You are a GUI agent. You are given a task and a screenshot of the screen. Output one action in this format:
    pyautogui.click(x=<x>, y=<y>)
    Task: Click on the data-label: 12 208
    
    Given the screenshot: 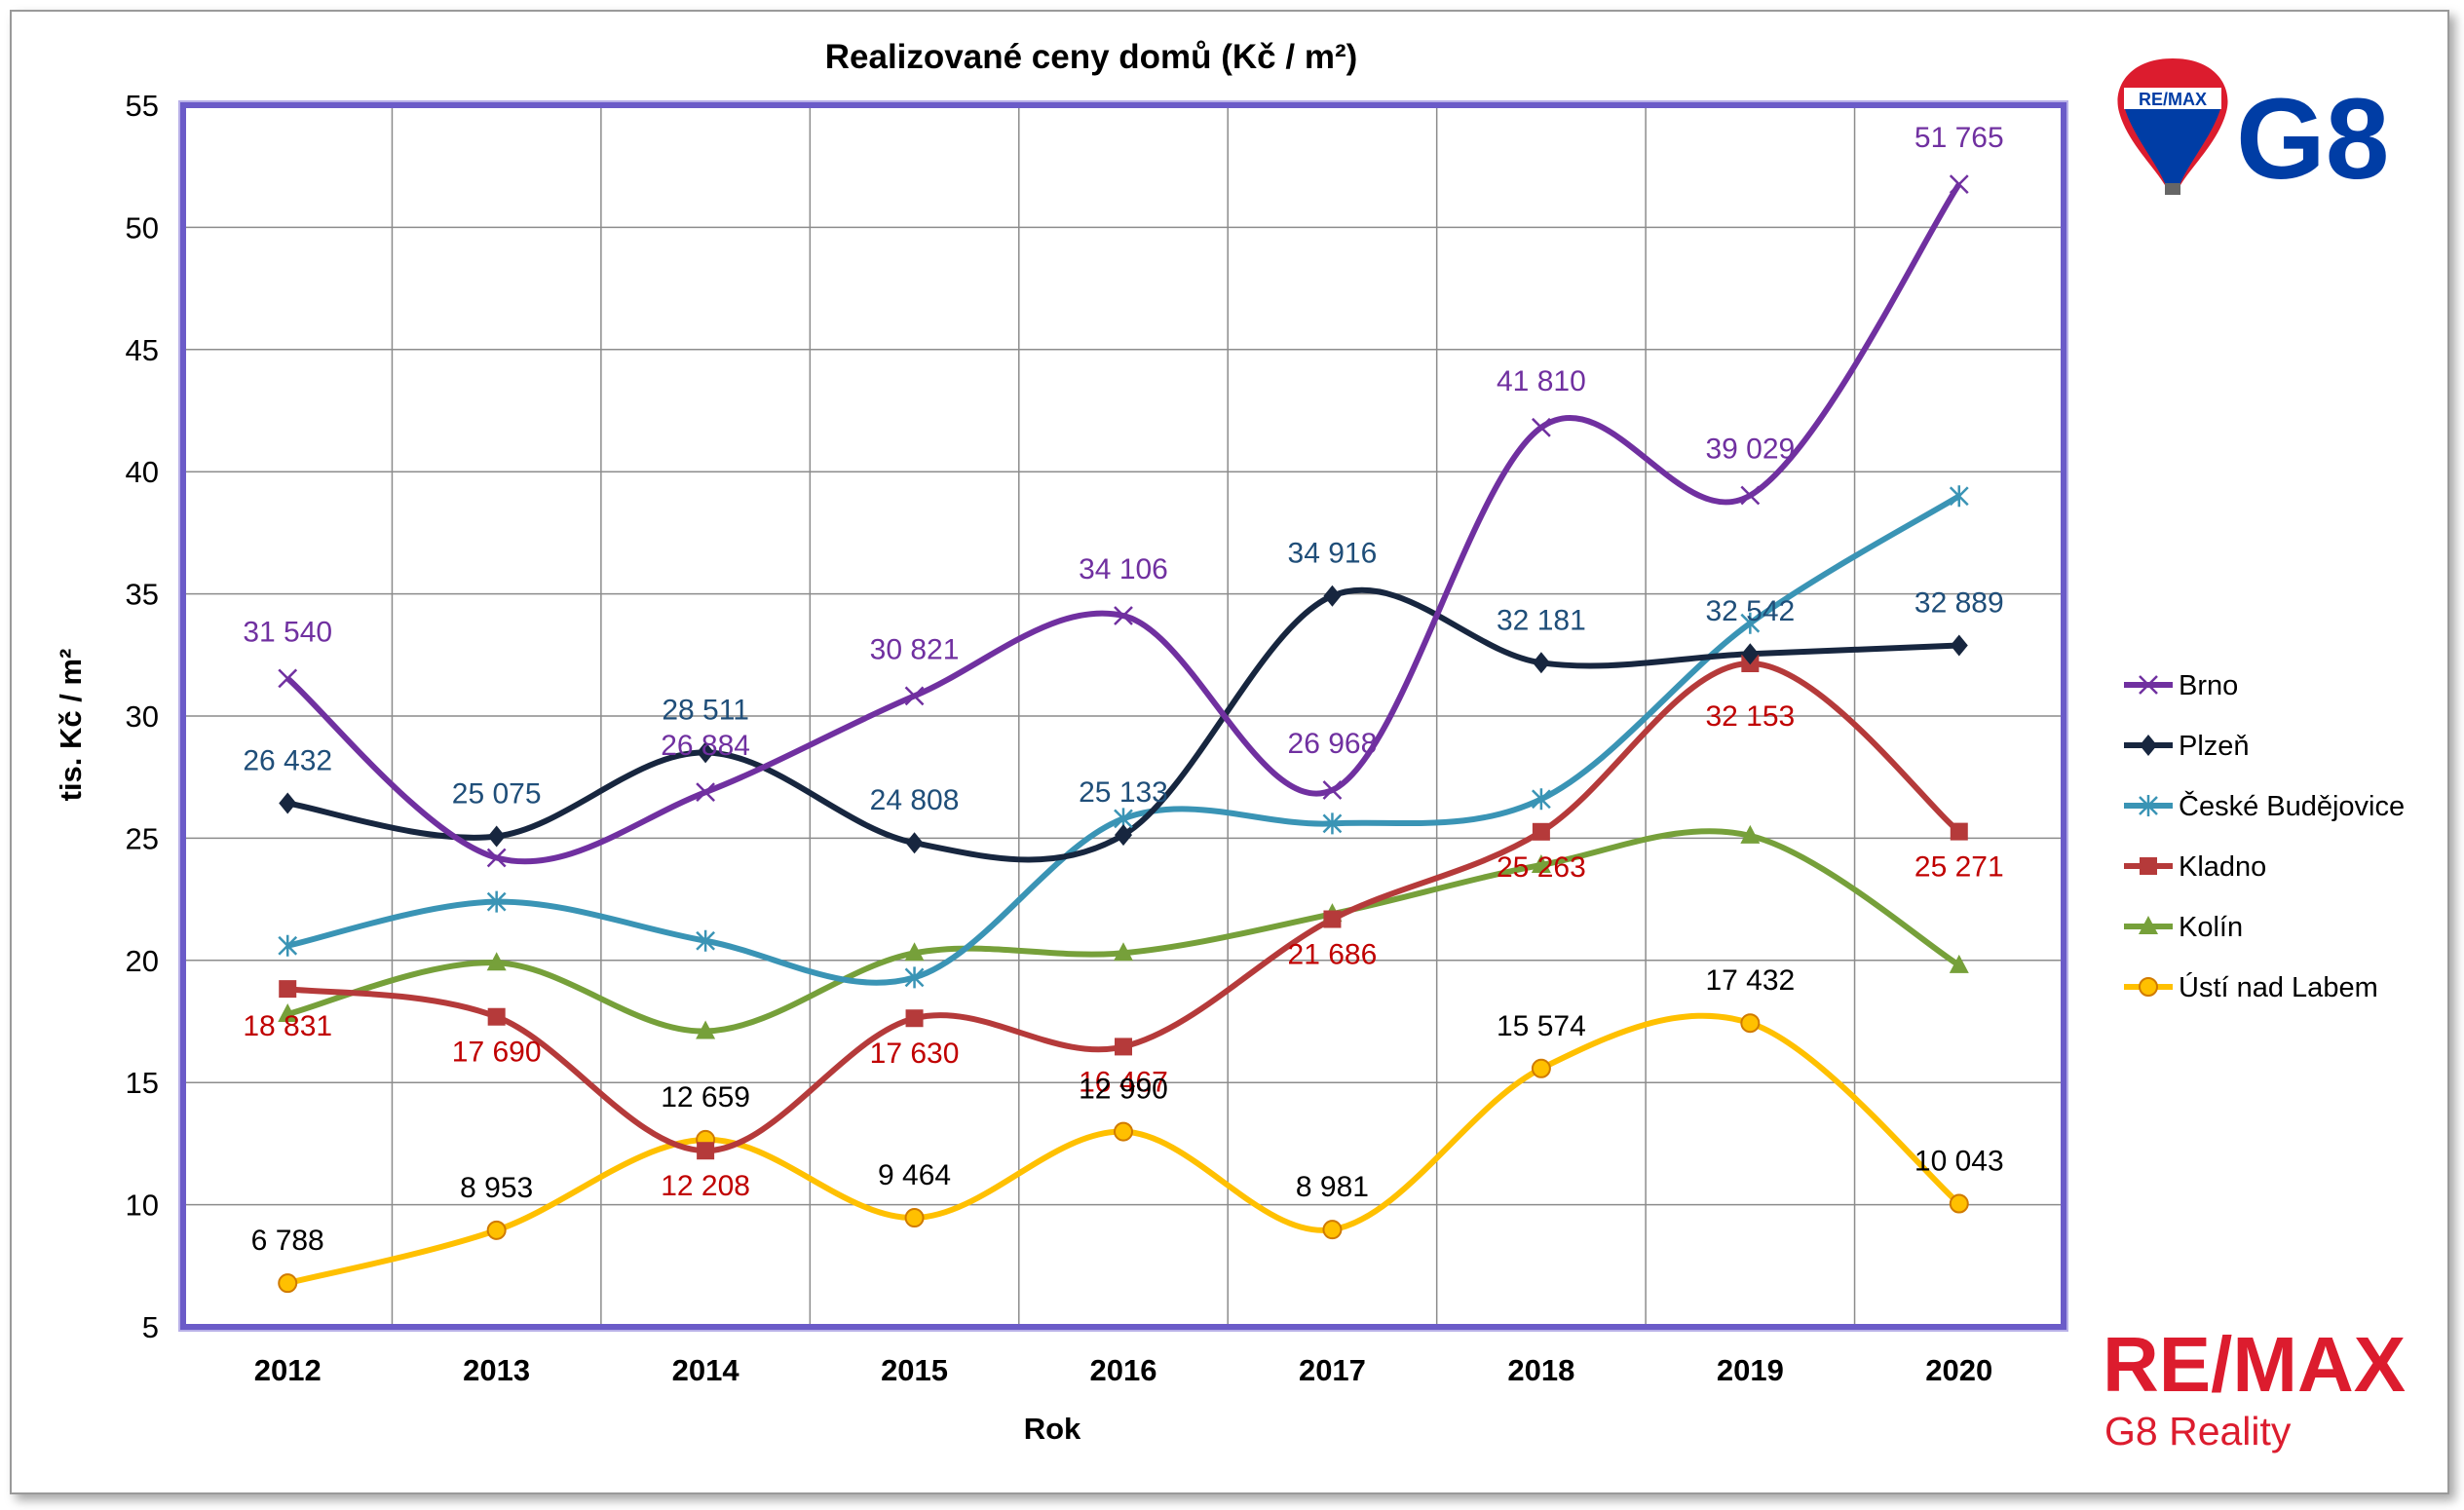 What is the action you would take?
    pyautogui.click(x=705, y=1186)
    